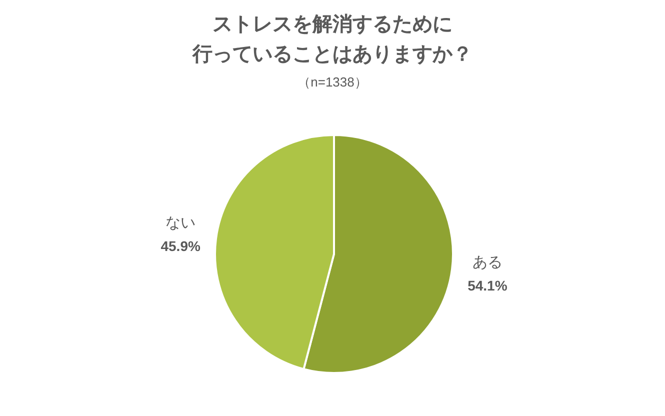 This screenshot has height=416, width=665. I want to click on data-label: 45.9%, so click(180, 246).